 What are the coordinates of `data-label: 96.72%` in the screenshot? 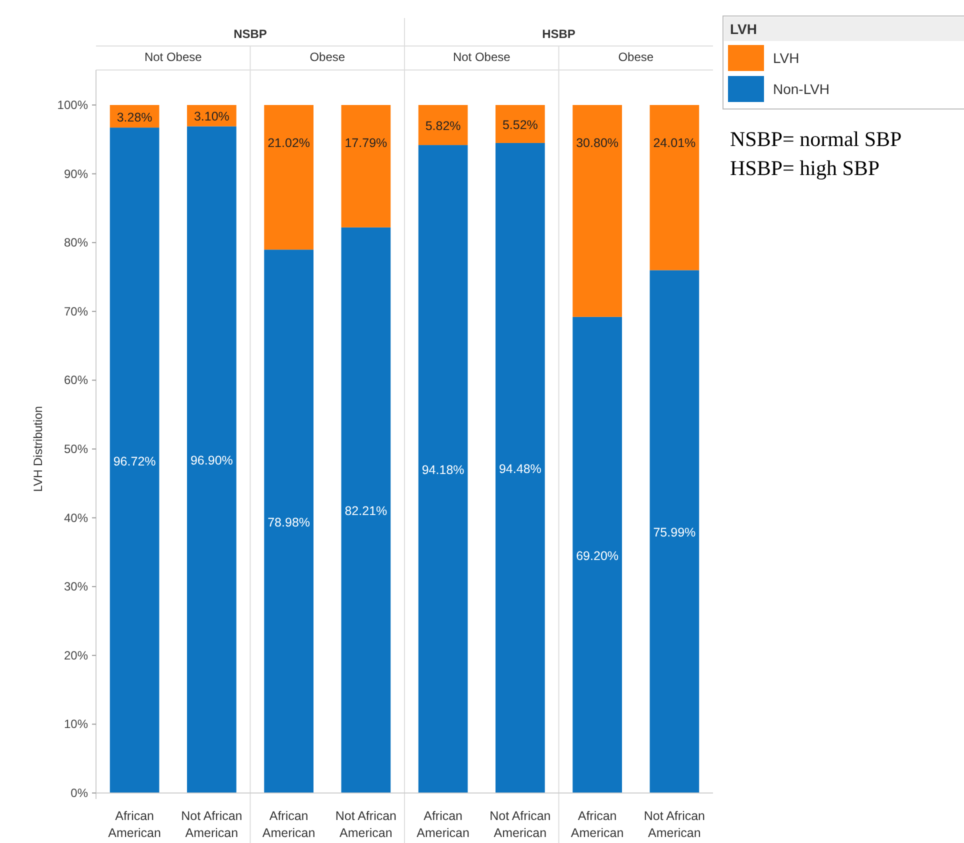 It's located at (134, 461).